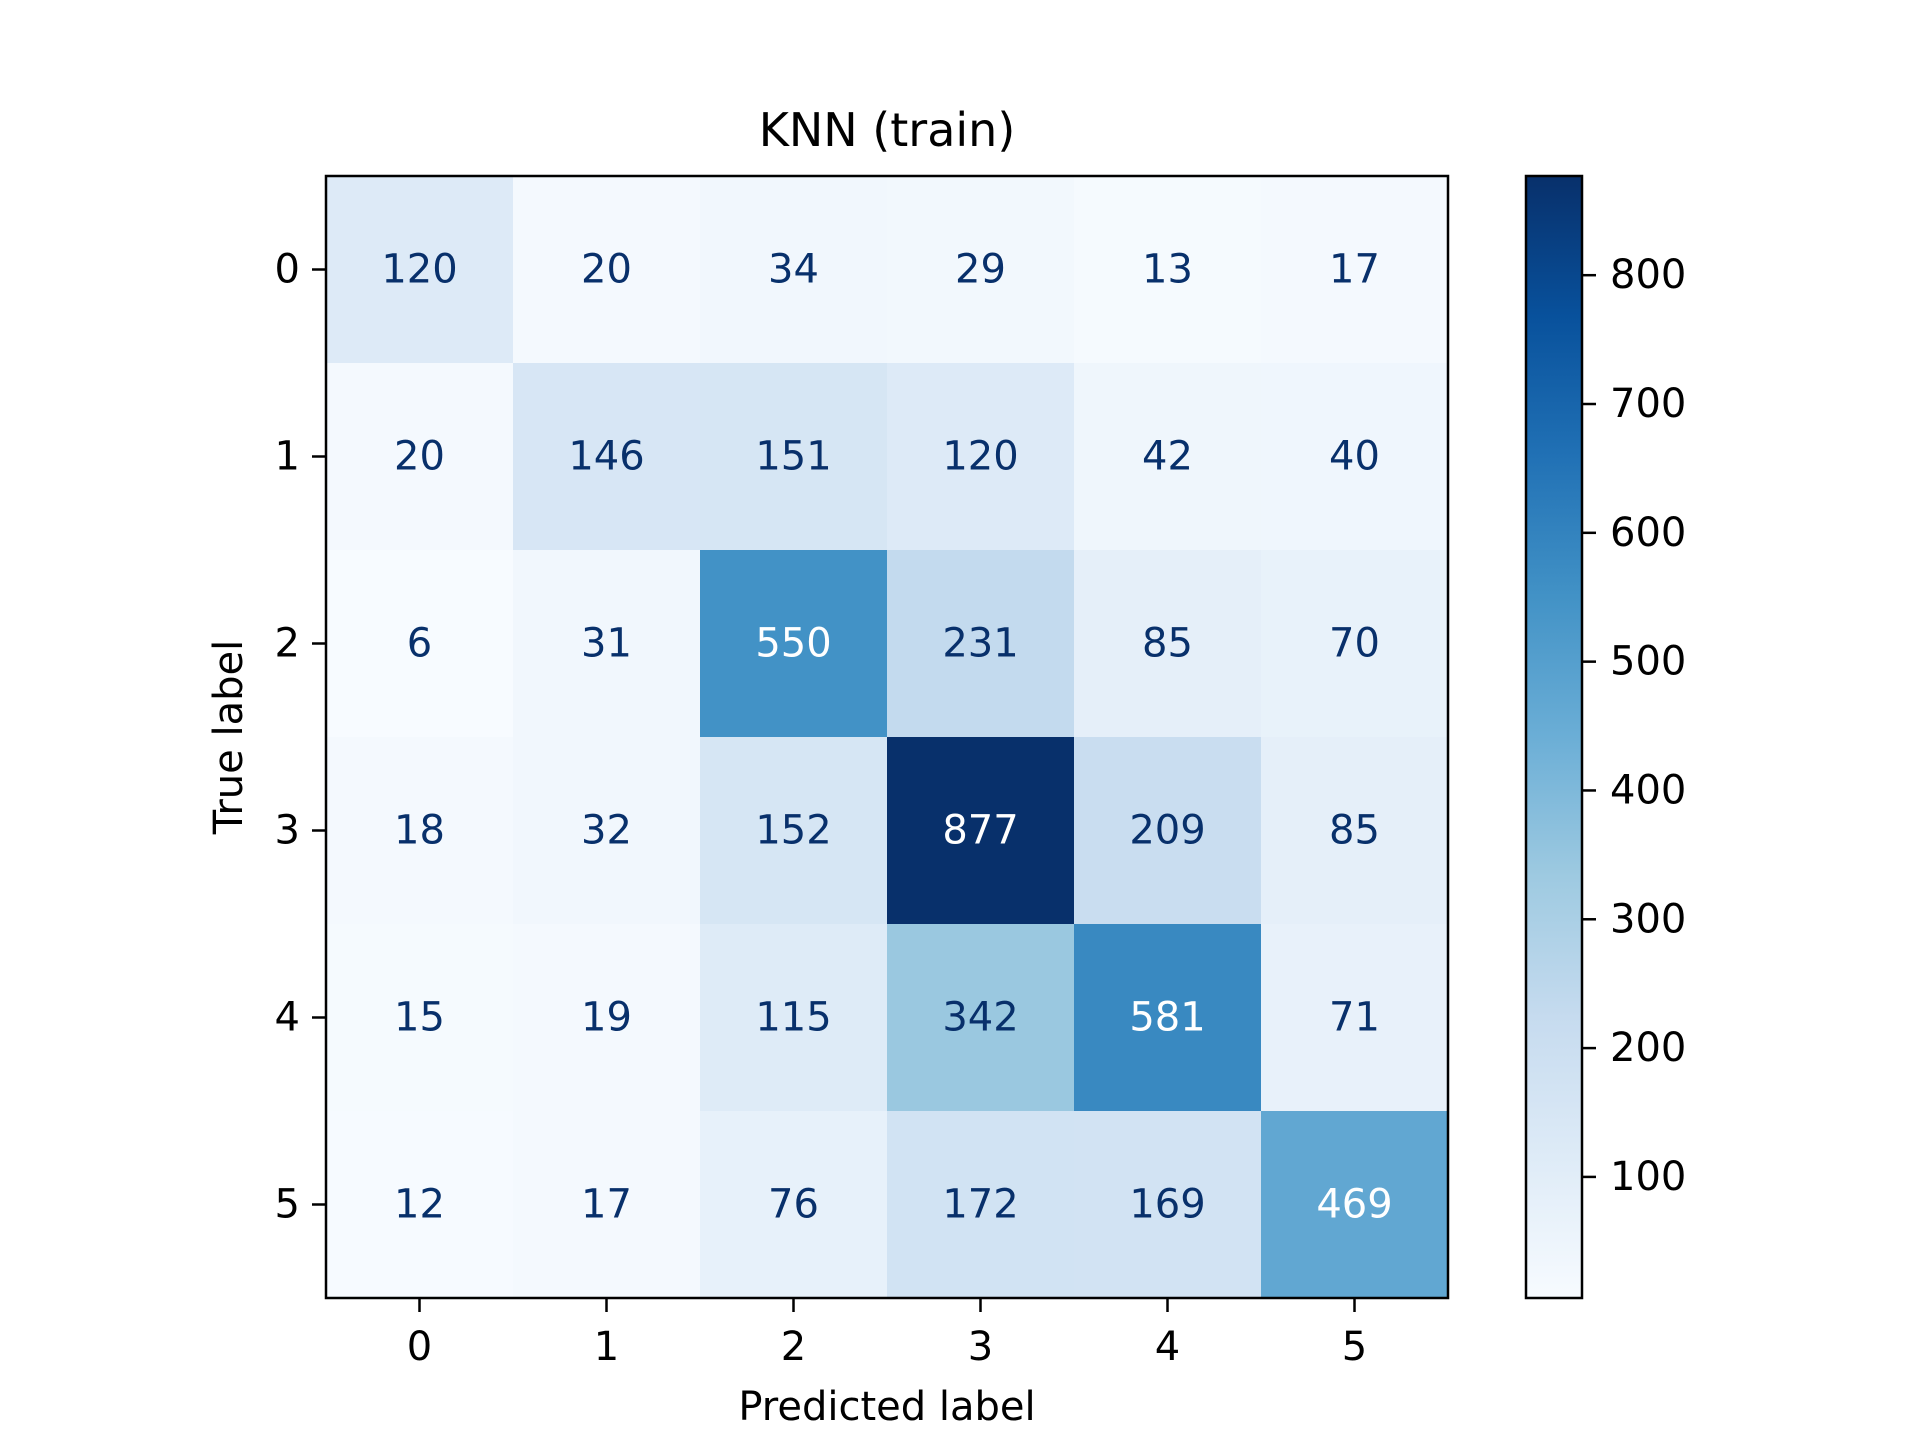  I want to click on cell-value-label: 342, so click(980, 1018).